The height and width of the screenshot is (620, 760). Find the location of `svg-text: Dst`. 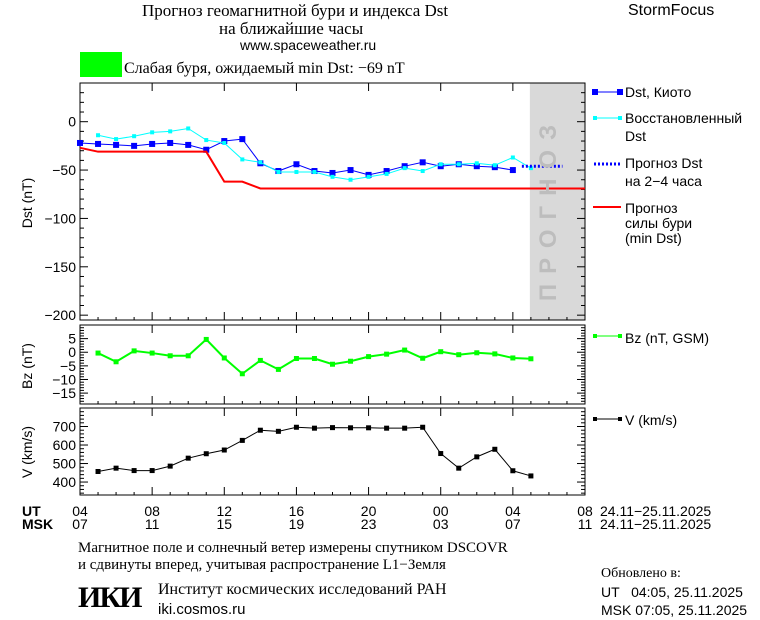

svg-text: Dst is located at coordinates (635, 136).